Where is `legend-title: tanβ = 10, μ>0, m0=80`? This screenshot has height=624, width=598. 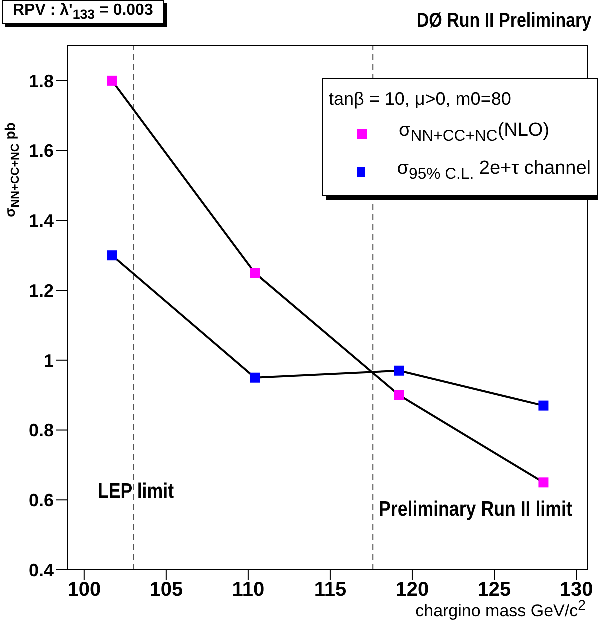 legend-title: tanβ = 10, μ>0, m0=80 is located at coordinates (420, 99).